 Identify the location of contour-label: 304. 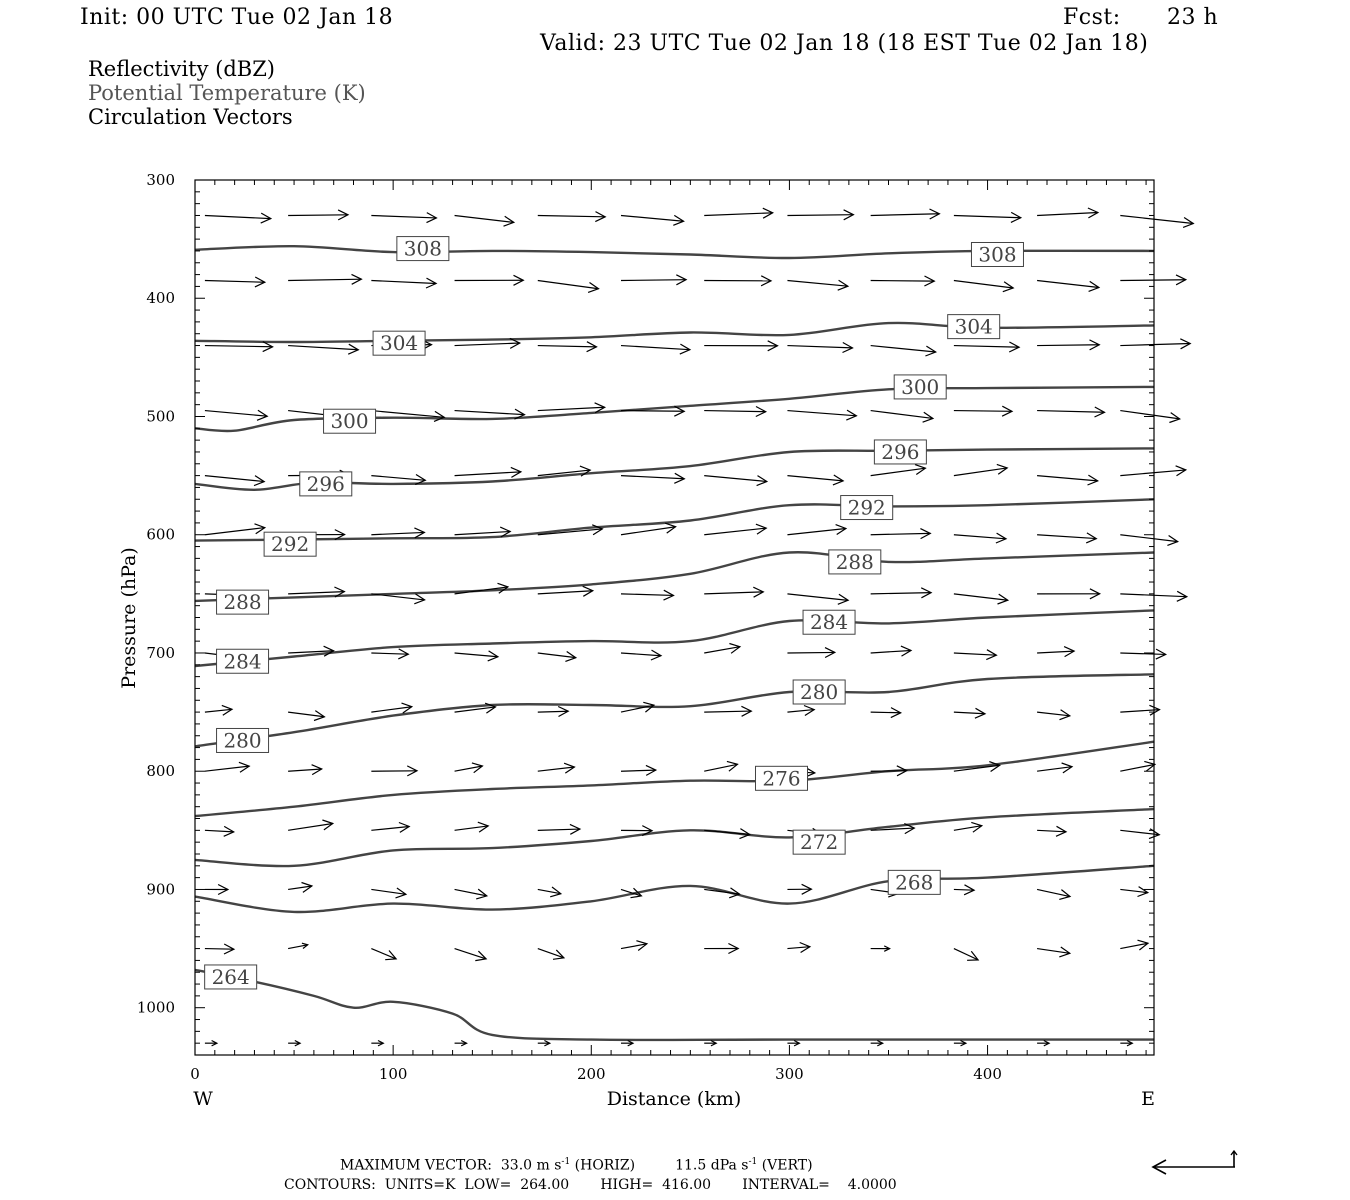
(974, 327).